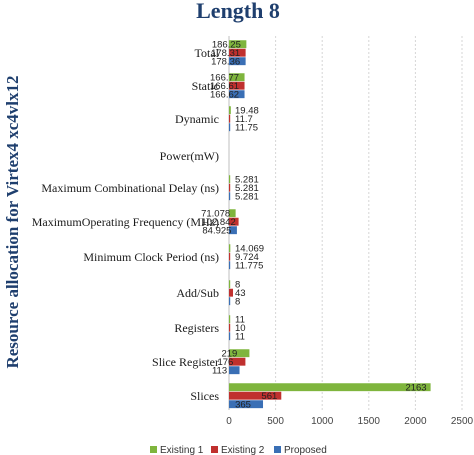 Image resolution: width=474 pixels, height=455 pixels. What do you see at coordinates (349, 421) in the screenshot?
I see `x-axis-ticks: 0 500 1000 1500 2000 2500` at bounding box center [349, 421].